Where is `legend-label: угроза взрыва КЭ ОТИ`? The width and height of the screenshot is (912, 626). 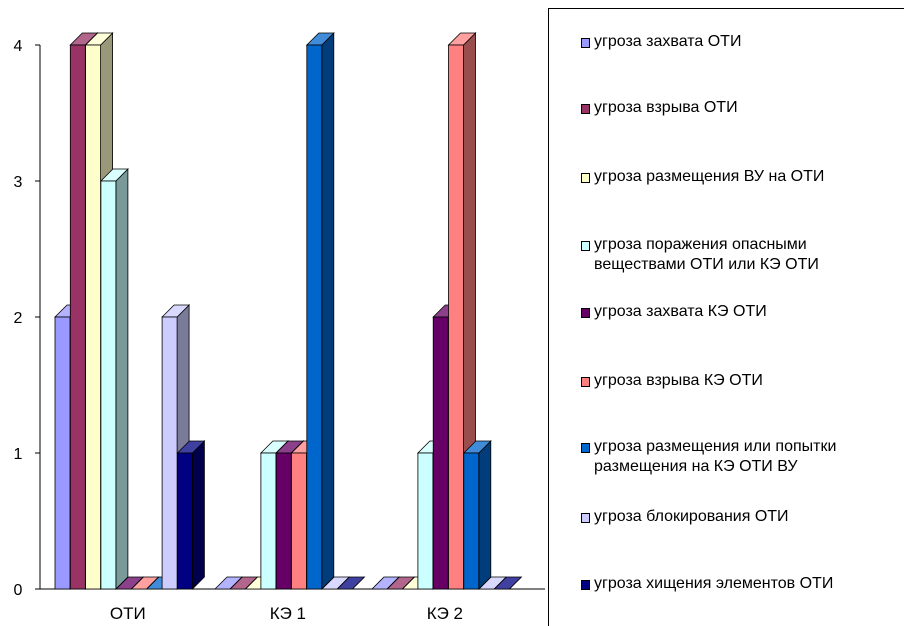 legend-label: угроза взрыва КЭ ОТИ is located at coordinates (678, 380).